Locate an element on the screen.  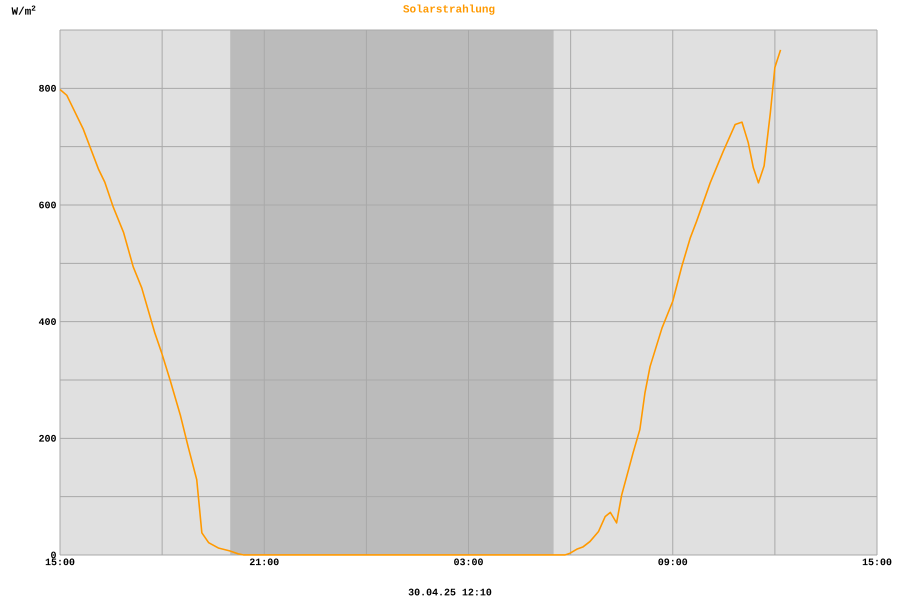
y-tick-label: 800 is located at coordinates (47, 88).